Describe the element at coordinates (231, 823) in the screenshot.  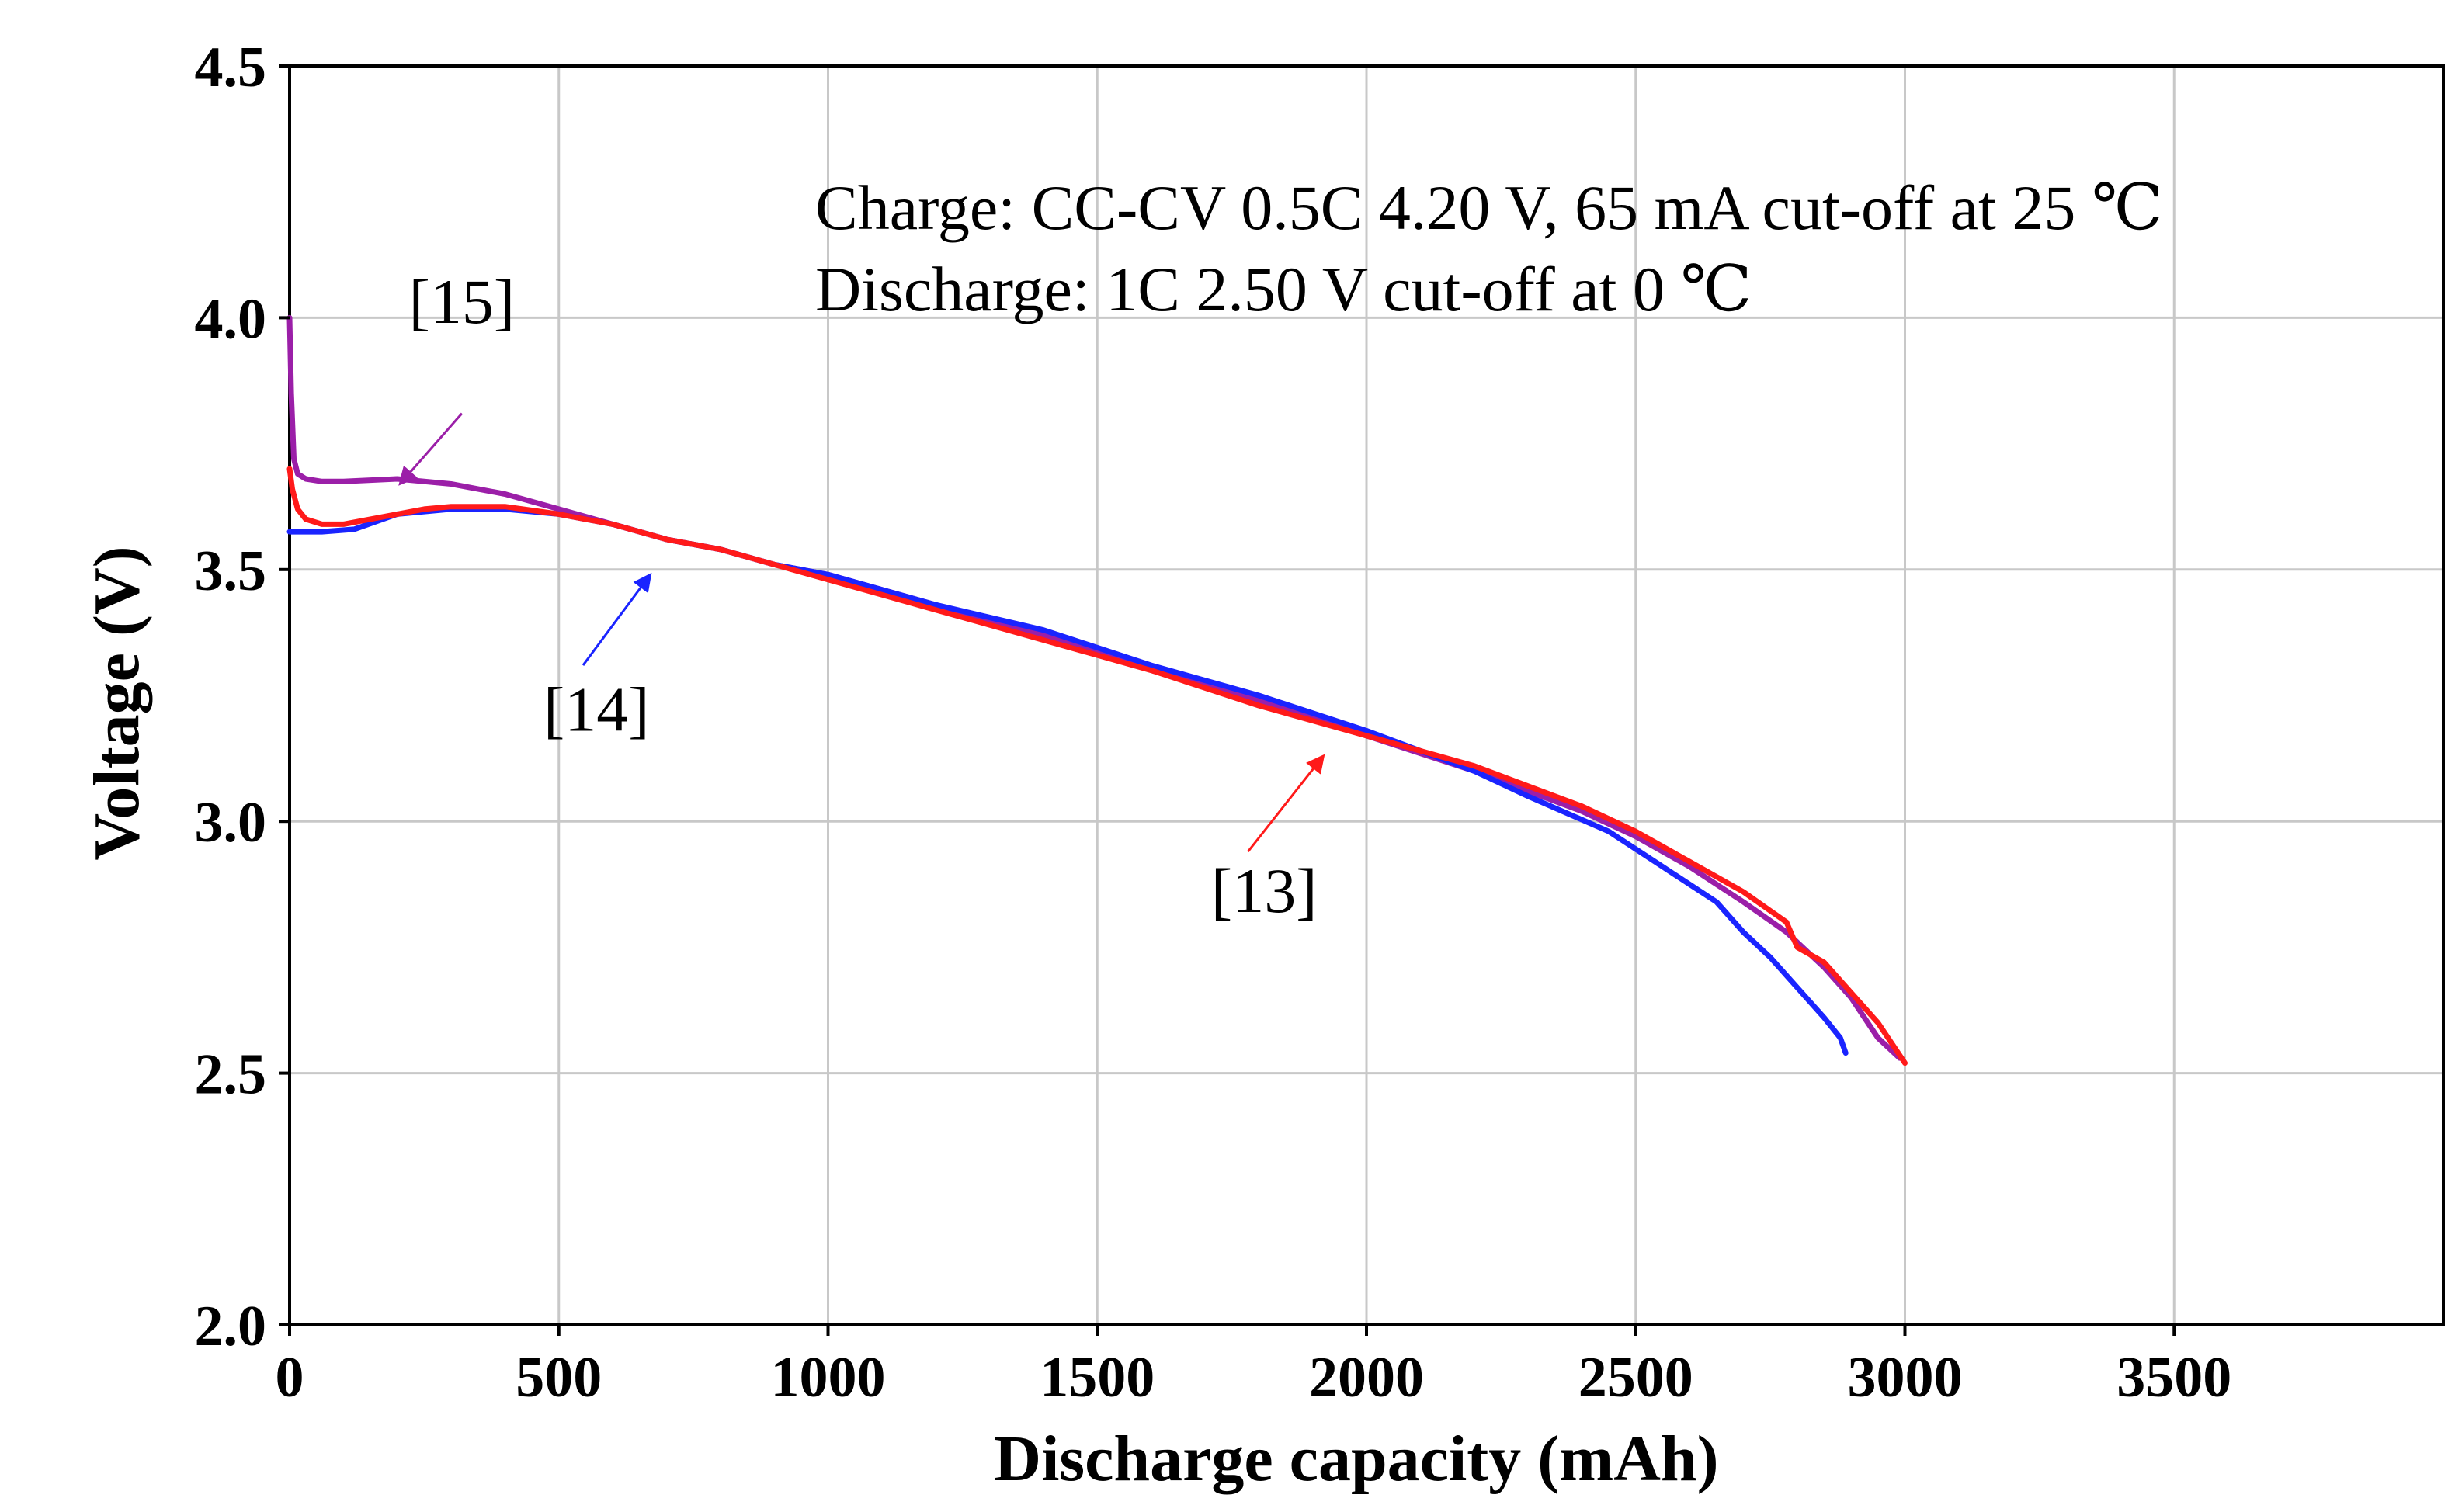
I see `y-tick-label: 3.0` at that location.